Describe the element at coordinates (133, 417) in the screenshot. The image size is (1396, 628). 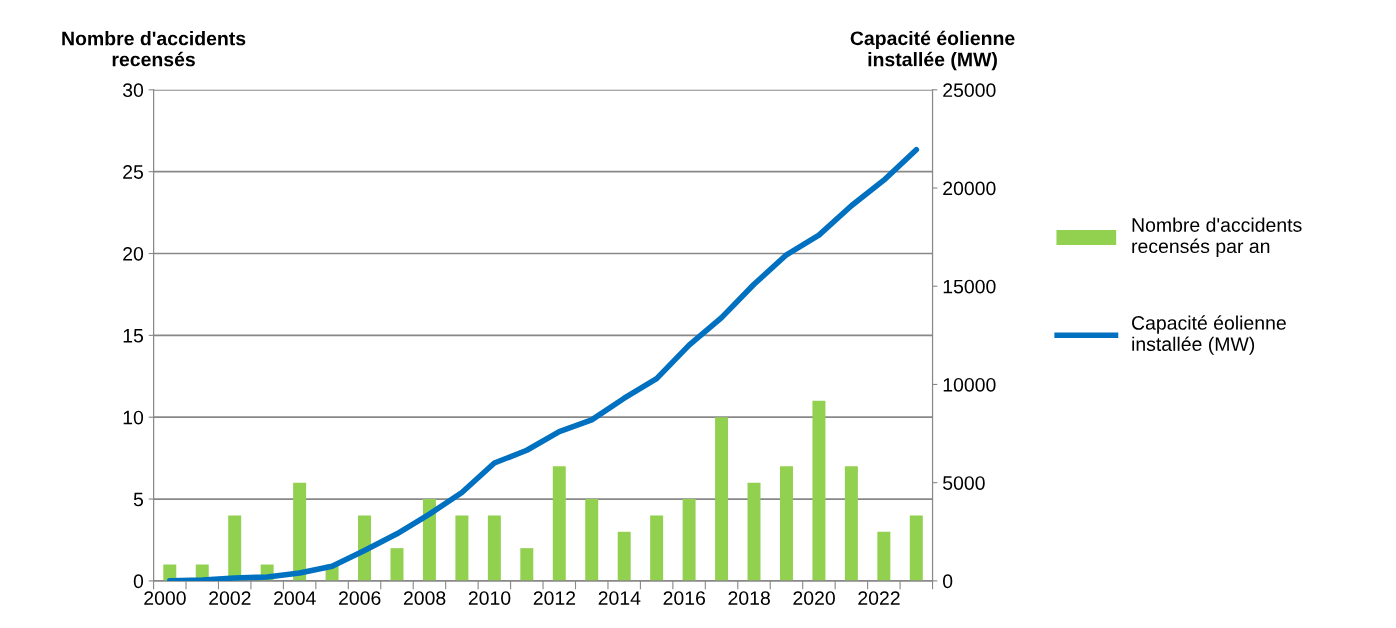
I see `y-tick-label: 10` at that location.